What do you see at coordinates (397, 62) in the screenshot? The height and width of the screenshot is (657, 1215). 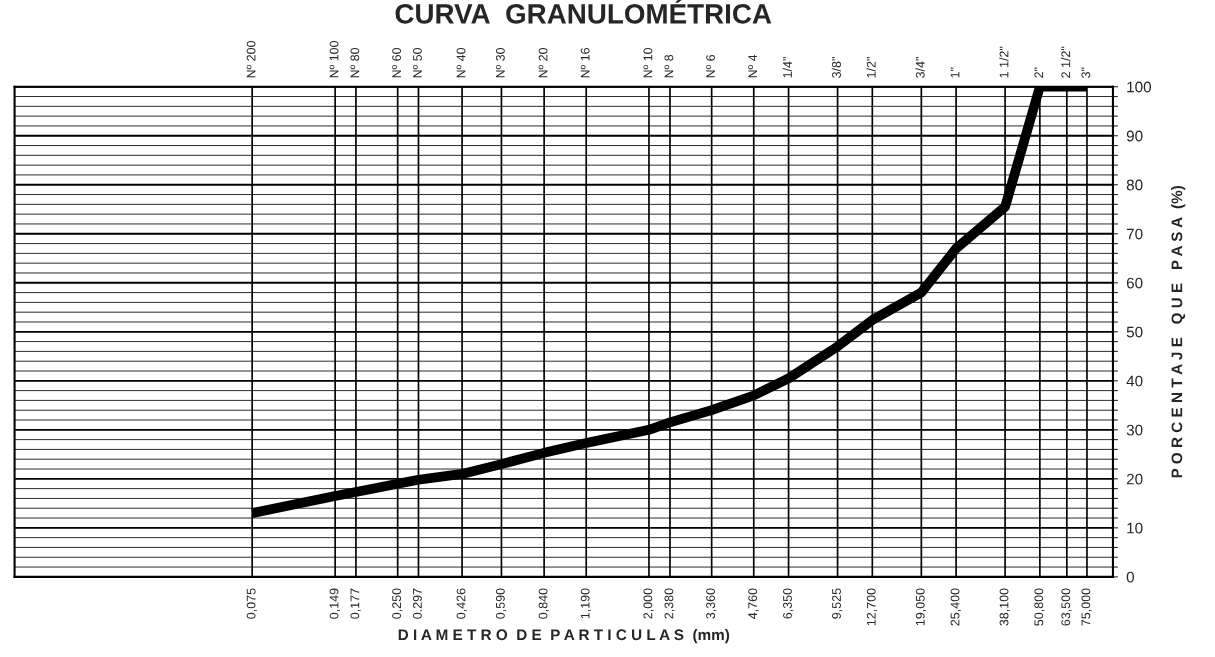 I see `text: Nº 60` at bounding box center [397, 62].